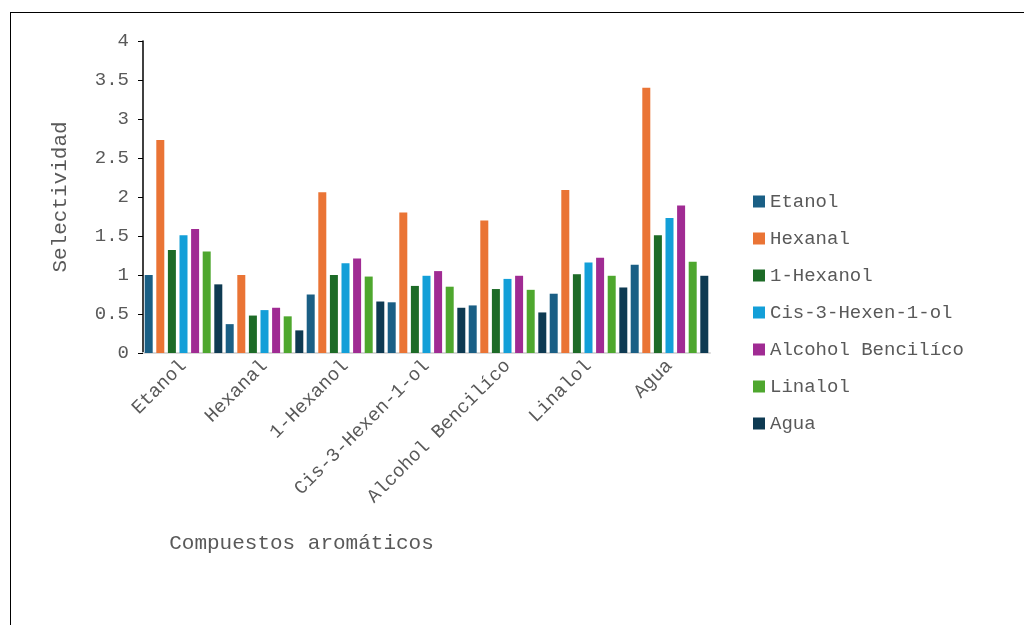 This screenshot has height=625, width=1024. Describe the element at coordinates (123, 275) in the screenshot. I see `y-tick-label: 1` at that location.